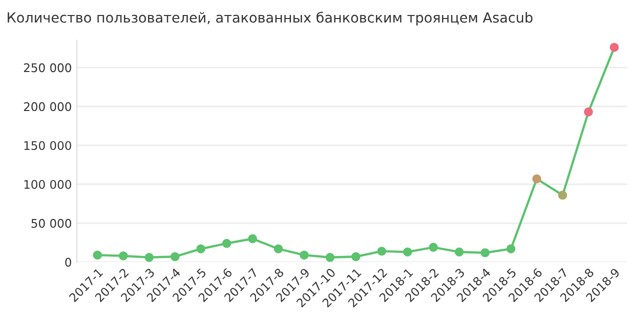 This screenshot has height=336, width=640. Describe the element at coordinates (48, 145) in the screenshot. I see `y-tick-label: 150 000` at that location.